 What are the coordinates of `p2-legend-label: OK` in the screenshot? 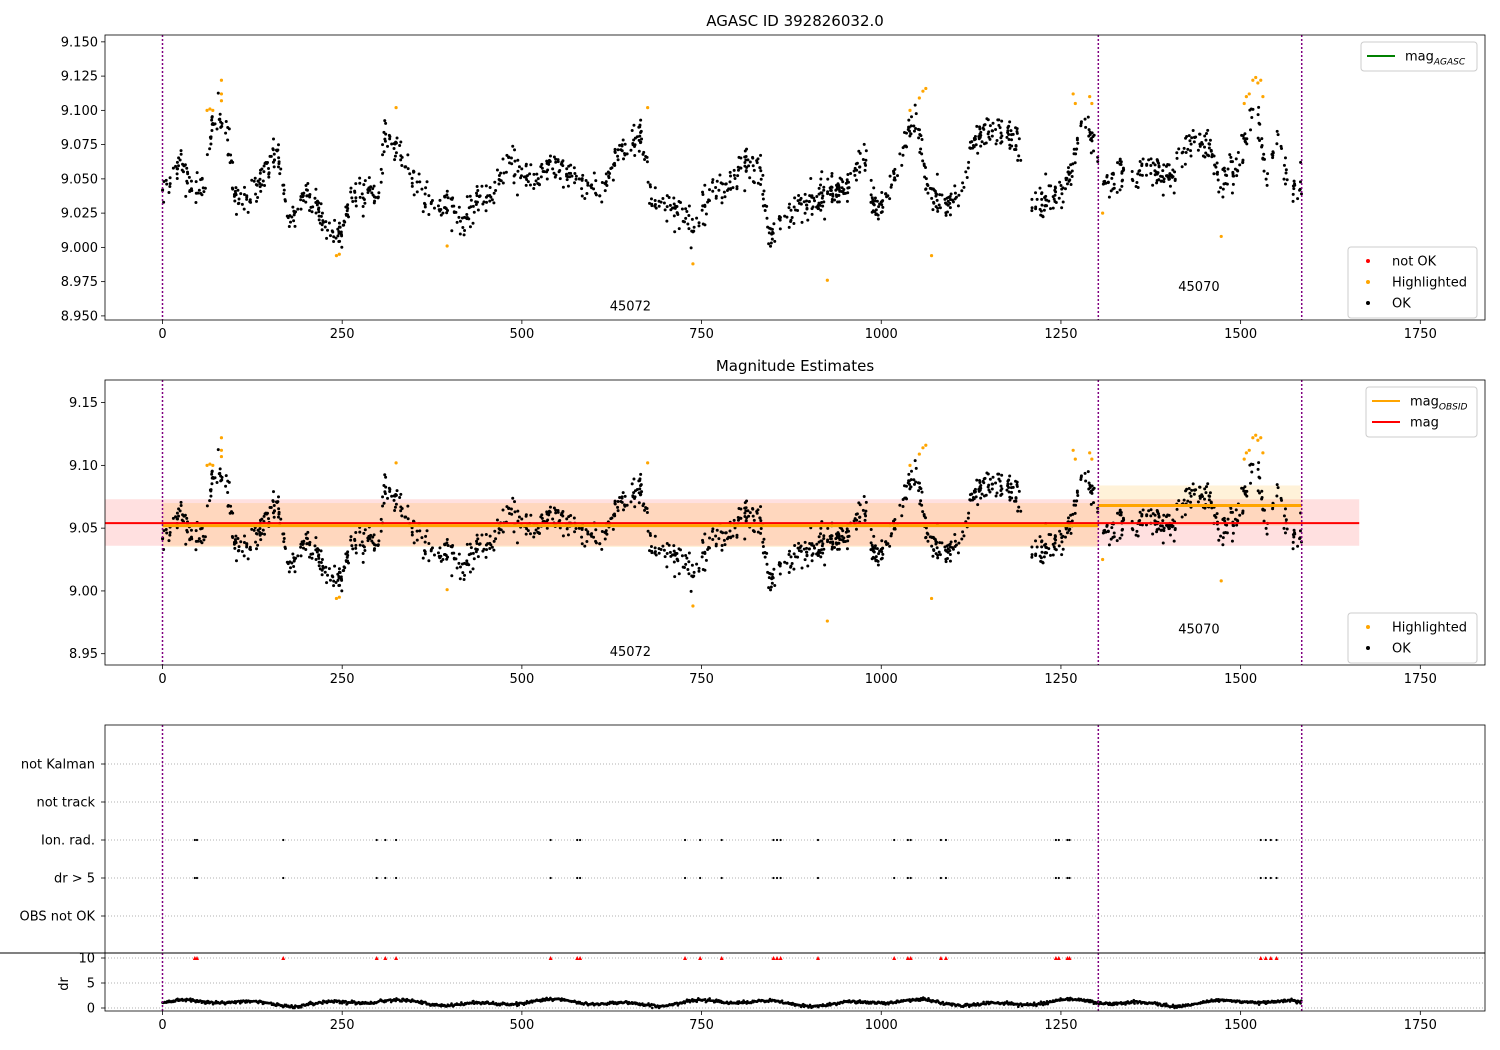 It's located at (1401, 649).